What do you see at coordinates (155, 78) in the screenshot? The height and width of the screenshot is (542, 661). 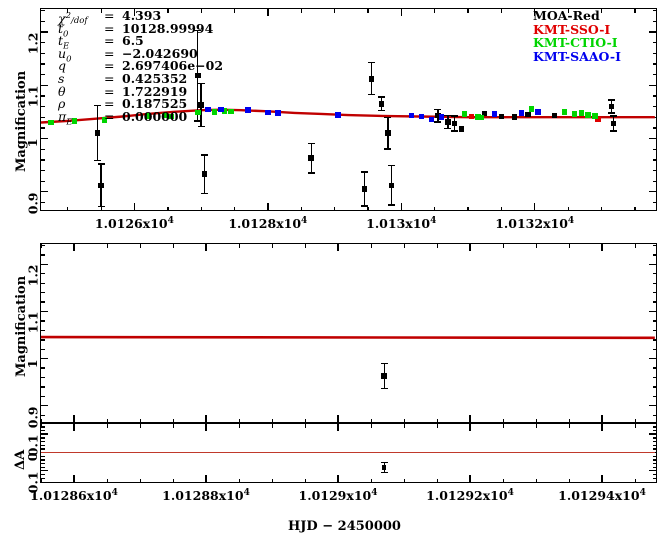 I see `parameter-value: 0.425352` at bounding box center [155, 78].